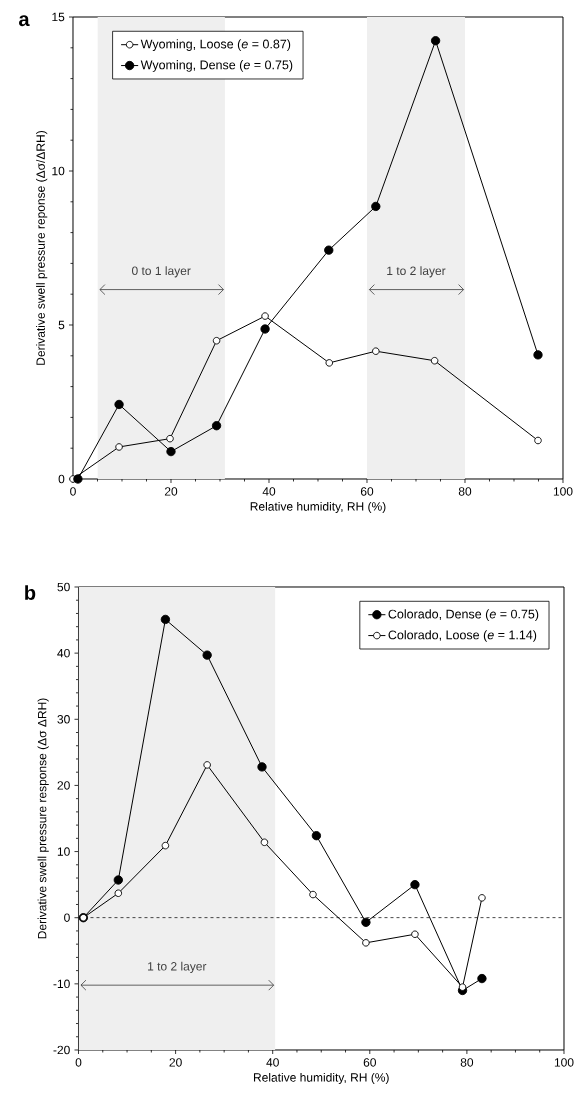  What do you see at coordinates (63, 587) in the screenshot?
I see `y-tick-label: 50` at bounding box center [63, 587].